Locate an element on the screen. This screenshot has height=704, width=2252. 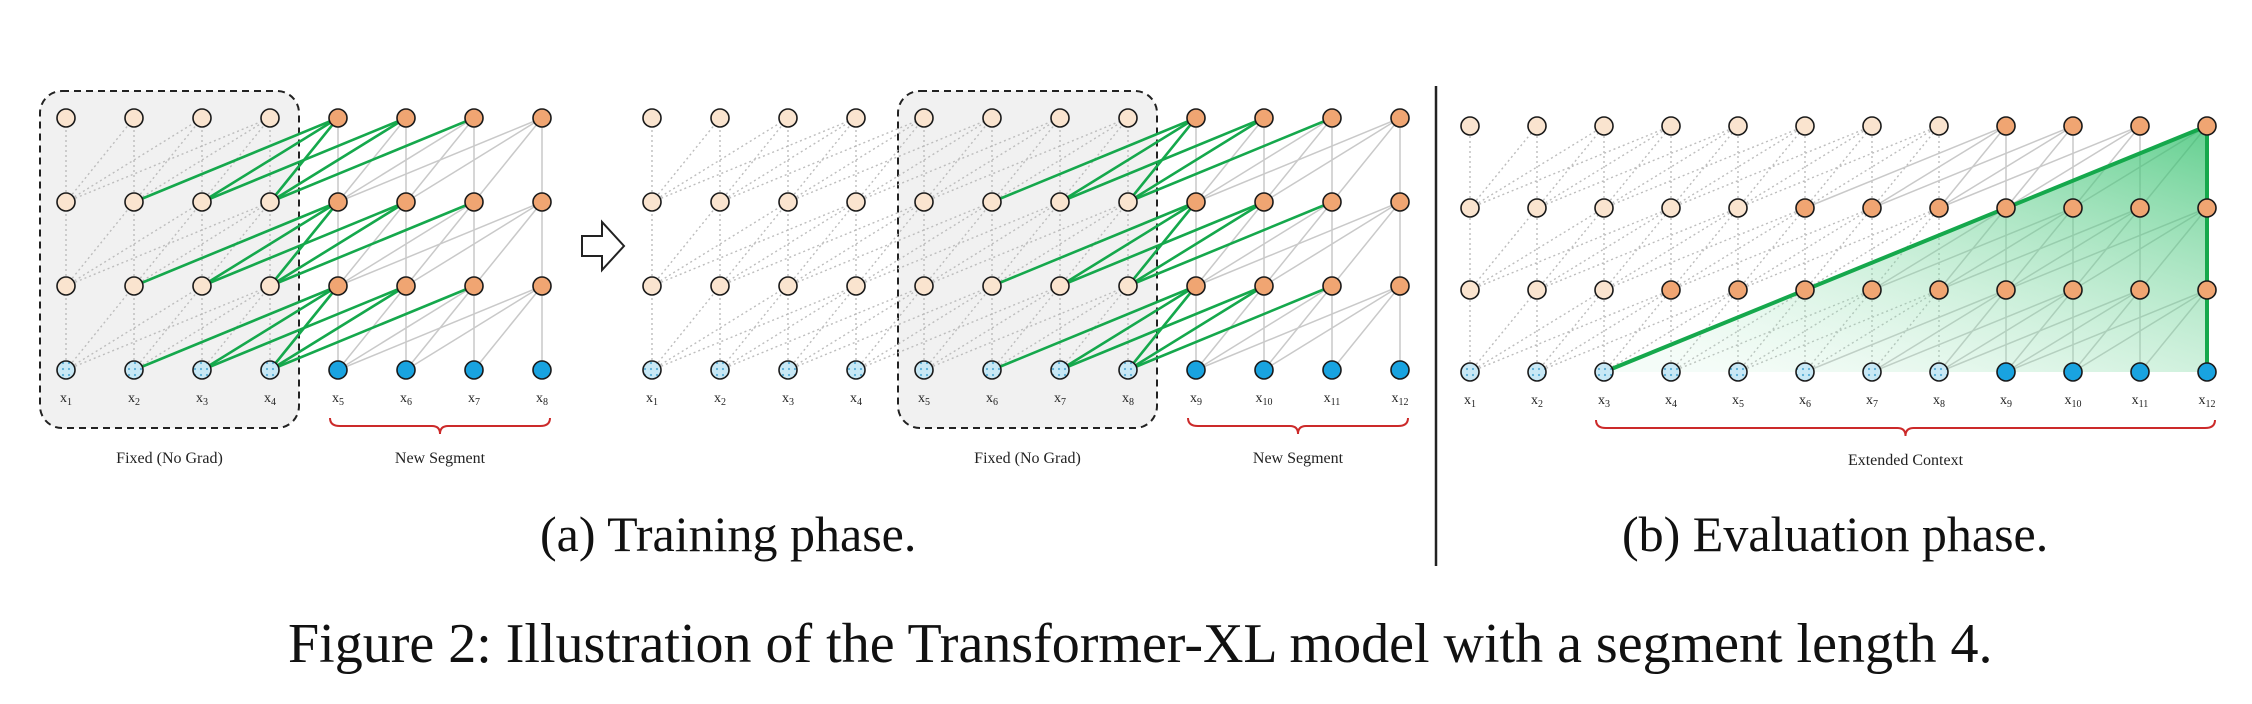
fixed-no-grad-label: Fixed (No Grad) is located at coordinates (1027, 458).